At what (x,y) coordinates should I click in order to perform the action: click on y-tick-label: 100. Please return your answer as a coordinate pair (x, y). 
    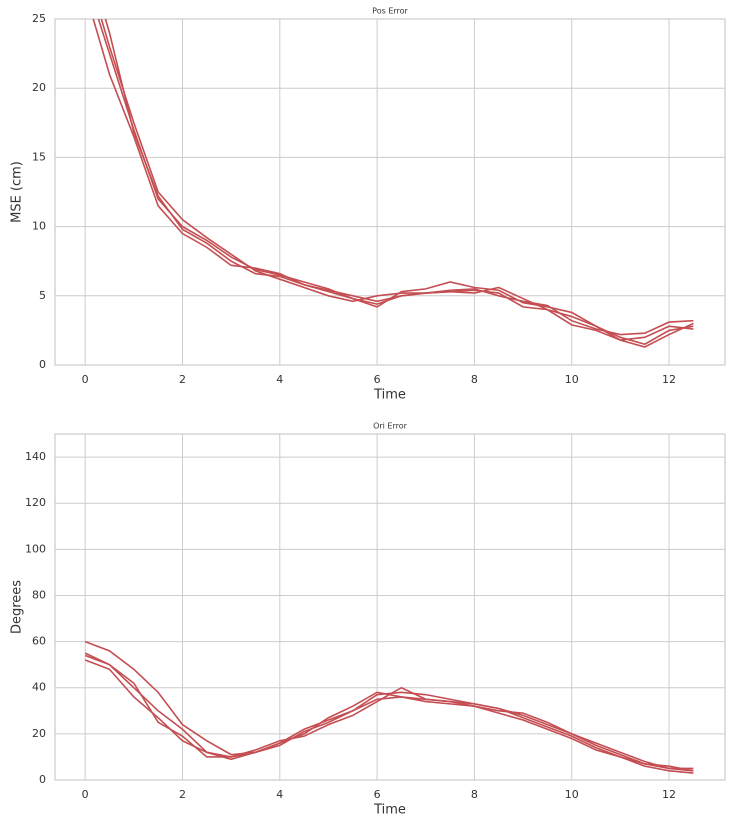
    Looking at the image, I should click on (35, 548).